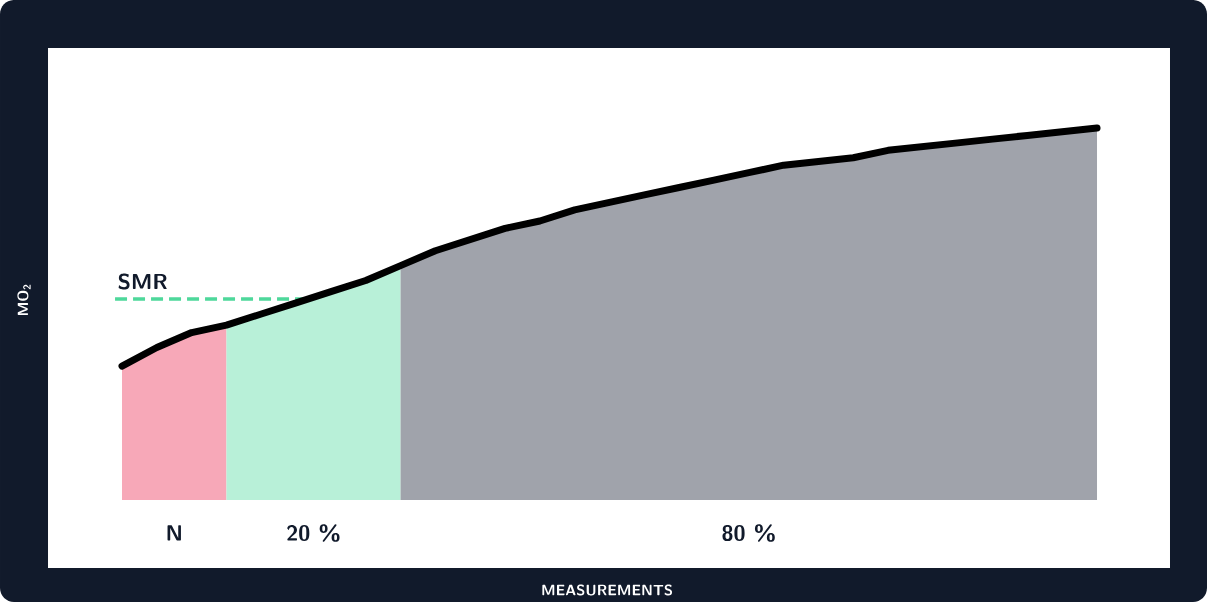  Describe the element at coordinates (607, 590) in the screenshot. I see `text: MEASUREMENTS` at that location.